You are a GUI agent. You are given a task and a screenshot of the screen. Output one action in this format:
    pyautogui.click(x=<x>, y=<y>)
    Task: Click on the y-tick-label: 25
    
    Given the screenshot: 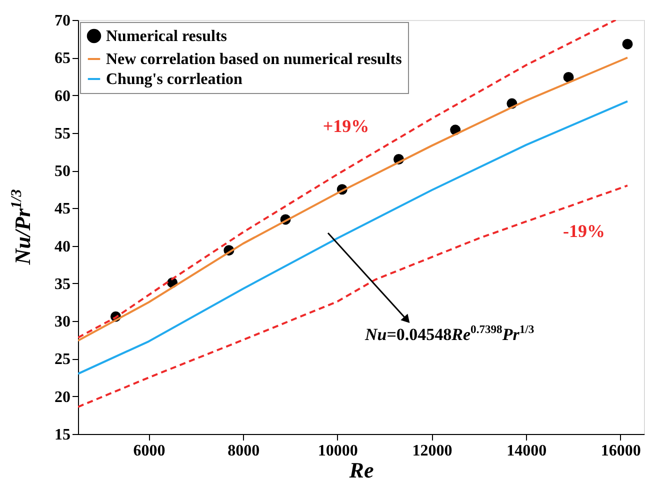 What is the action you would take?
    pyautogui.click(x=62, y=359)
    